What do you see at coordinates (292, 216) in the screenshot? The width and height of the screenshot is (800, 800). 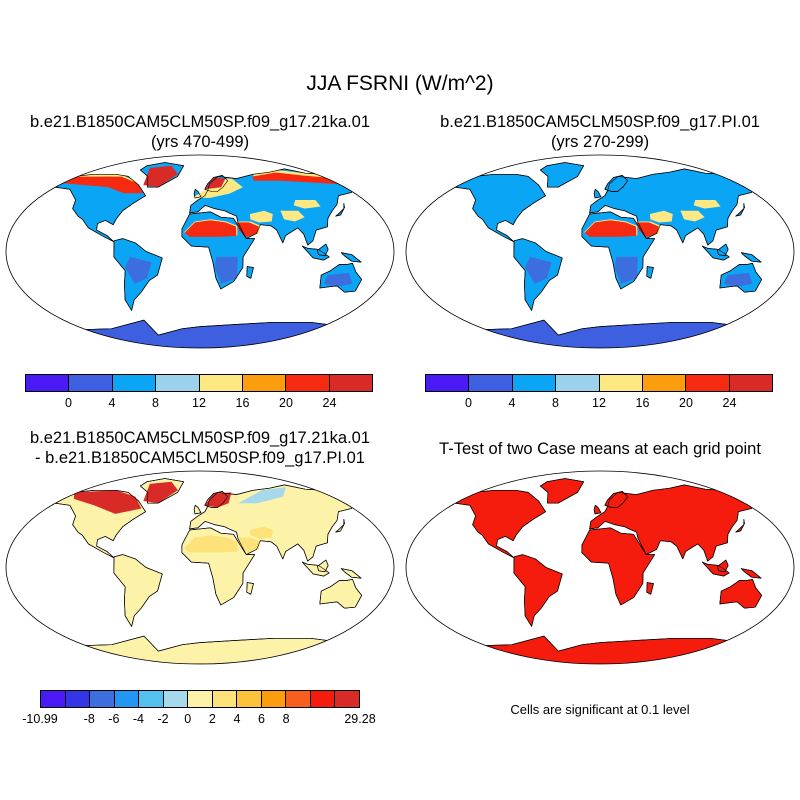 I see `patch-tibet-warm` at bounding box center [292, 216].